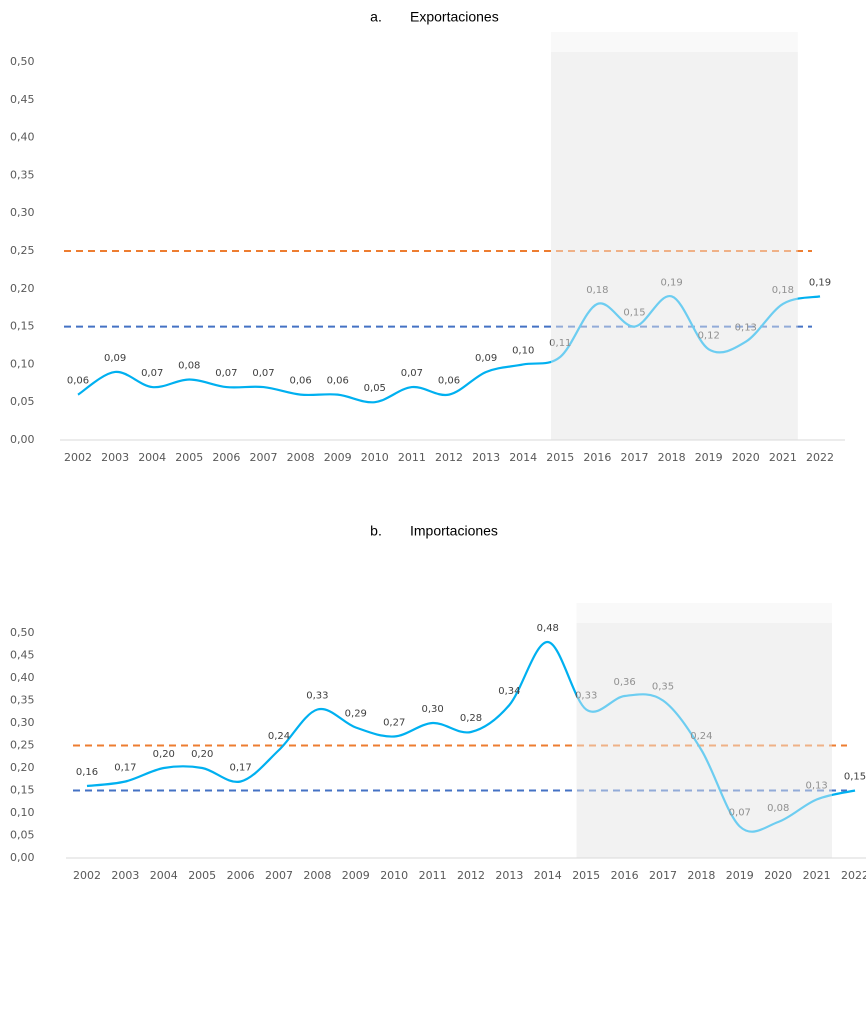 The width and height of the screenshot is (866, 1027). What do you see at coordinates (432, 709) in the screenshot?
I see `value-label: 0,30` at bounding box center [432, 709].